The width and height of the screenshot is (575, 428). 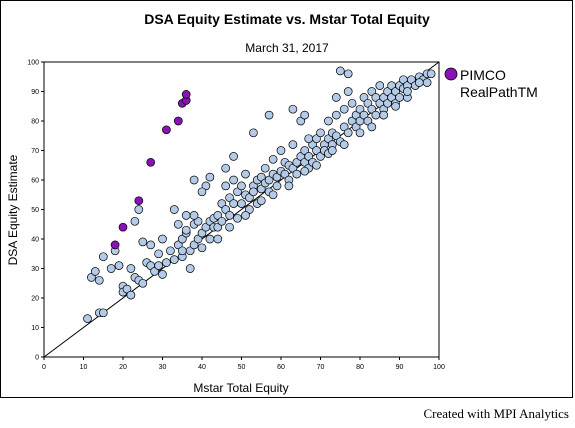 I want to click on y-axis-ticks: 0 10 20 30 40 50 60 70 80 90 100, so click(x=35, y=211).